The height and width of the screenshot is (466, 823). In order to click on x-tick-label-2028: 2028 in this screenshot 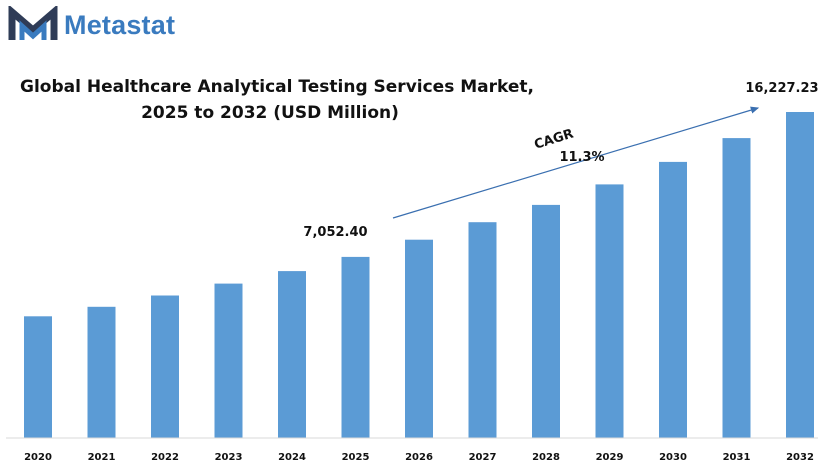, I will do `click(546, 457)`.